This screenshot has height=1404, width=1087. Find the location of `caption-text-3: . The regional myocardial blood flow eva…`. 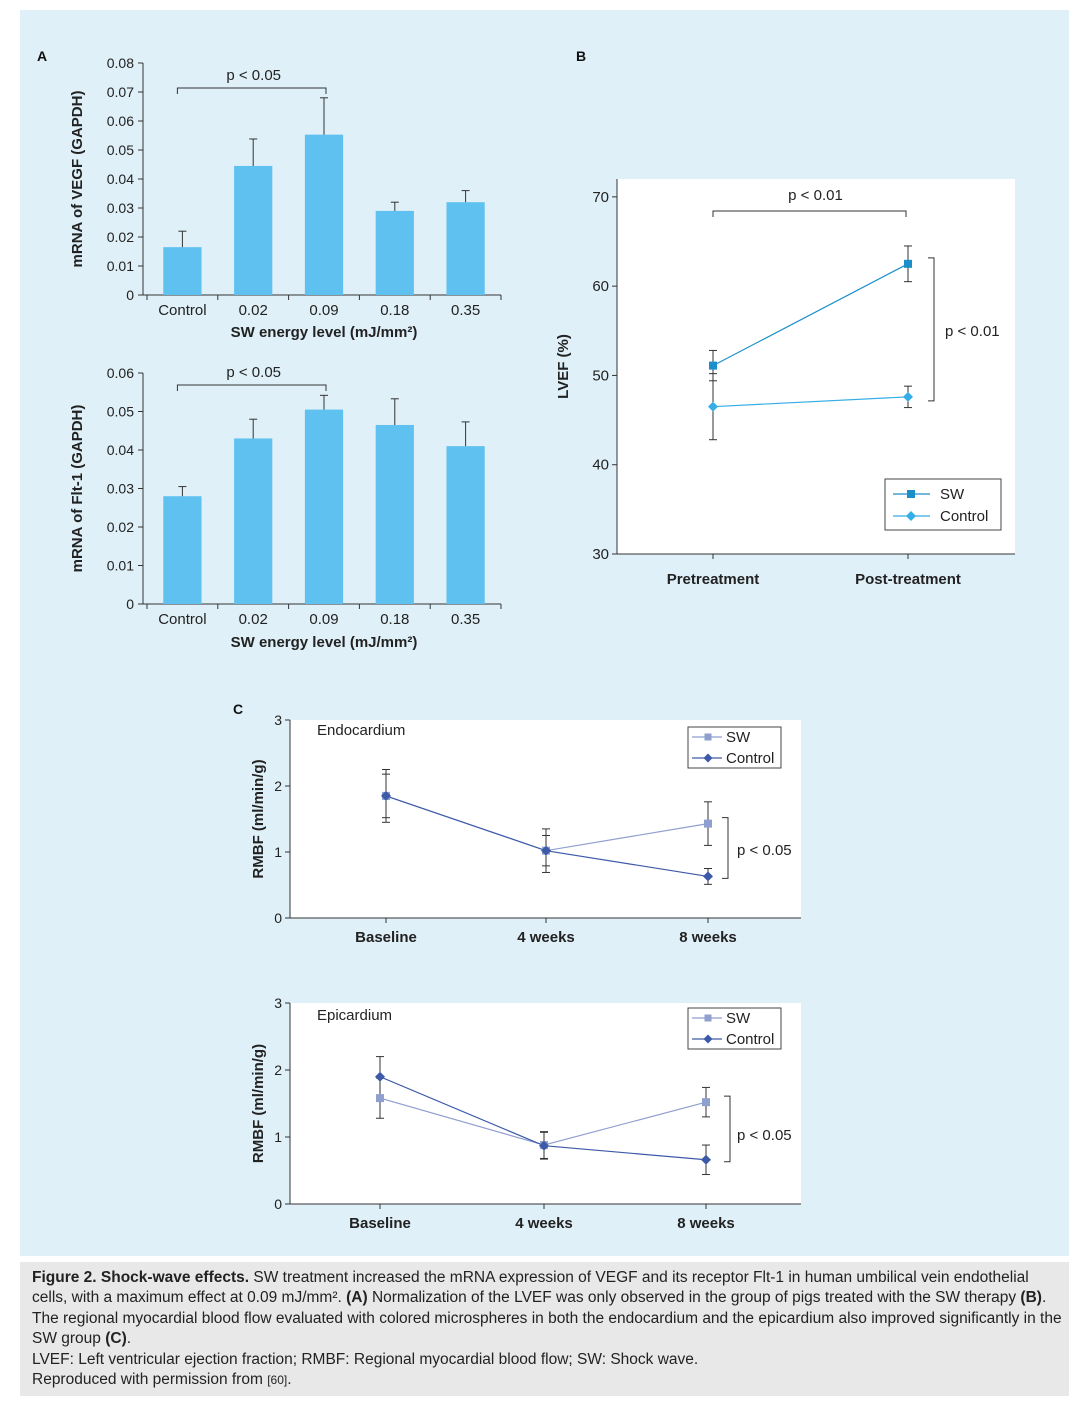

caption-text-3: . The regional myocardial blood flow eva… is located at coordinates (547, 1318).